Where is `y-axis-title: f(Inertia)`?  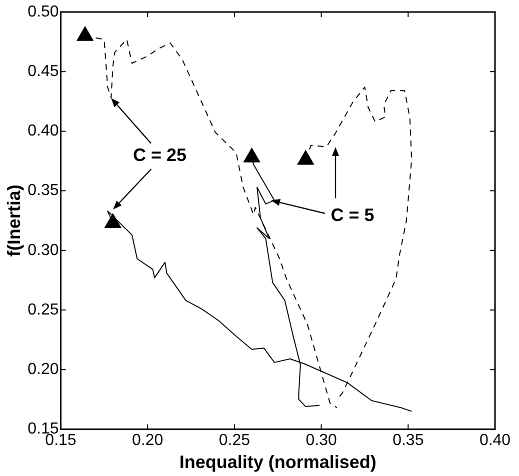
y-axis-title: f(Inertia) is located at coordinates (14, 220).